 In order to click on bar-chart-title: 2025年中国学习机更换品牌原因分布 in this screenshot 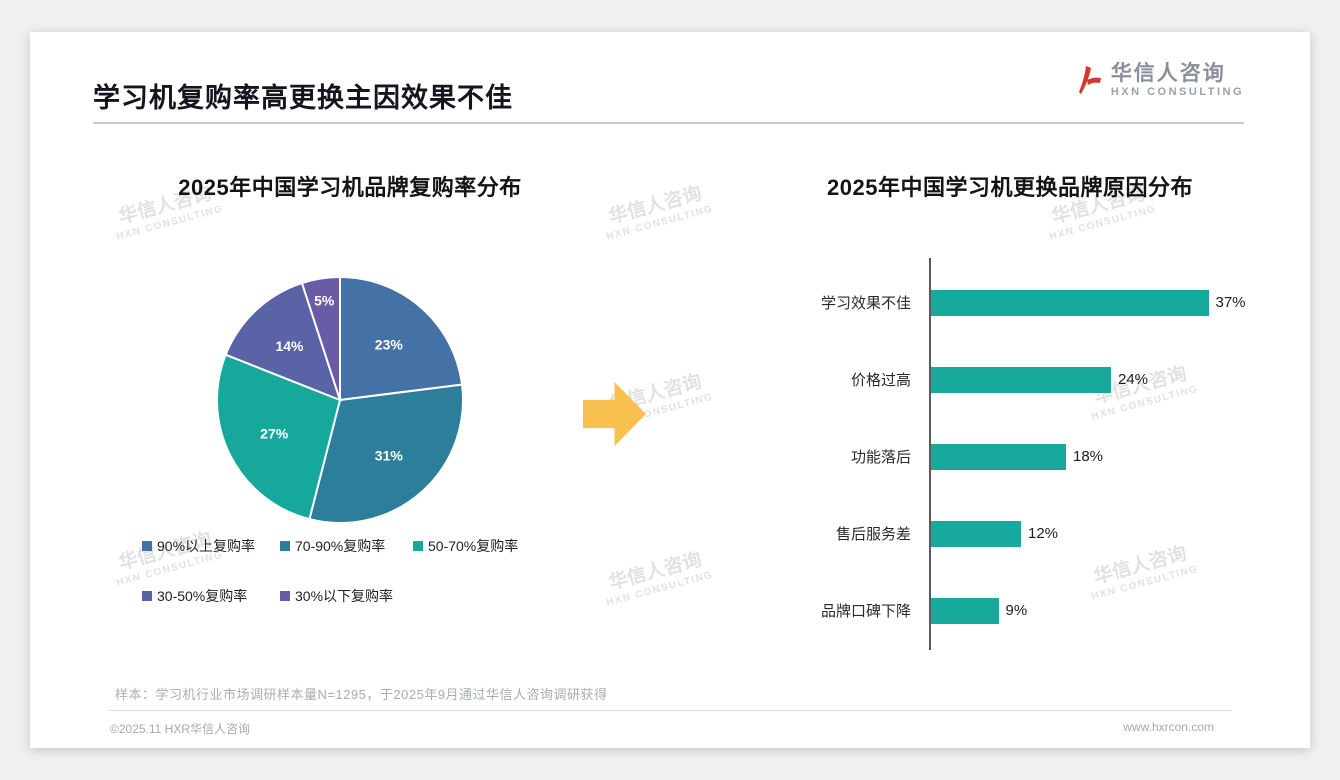, I will do `click(1010, 187)`.